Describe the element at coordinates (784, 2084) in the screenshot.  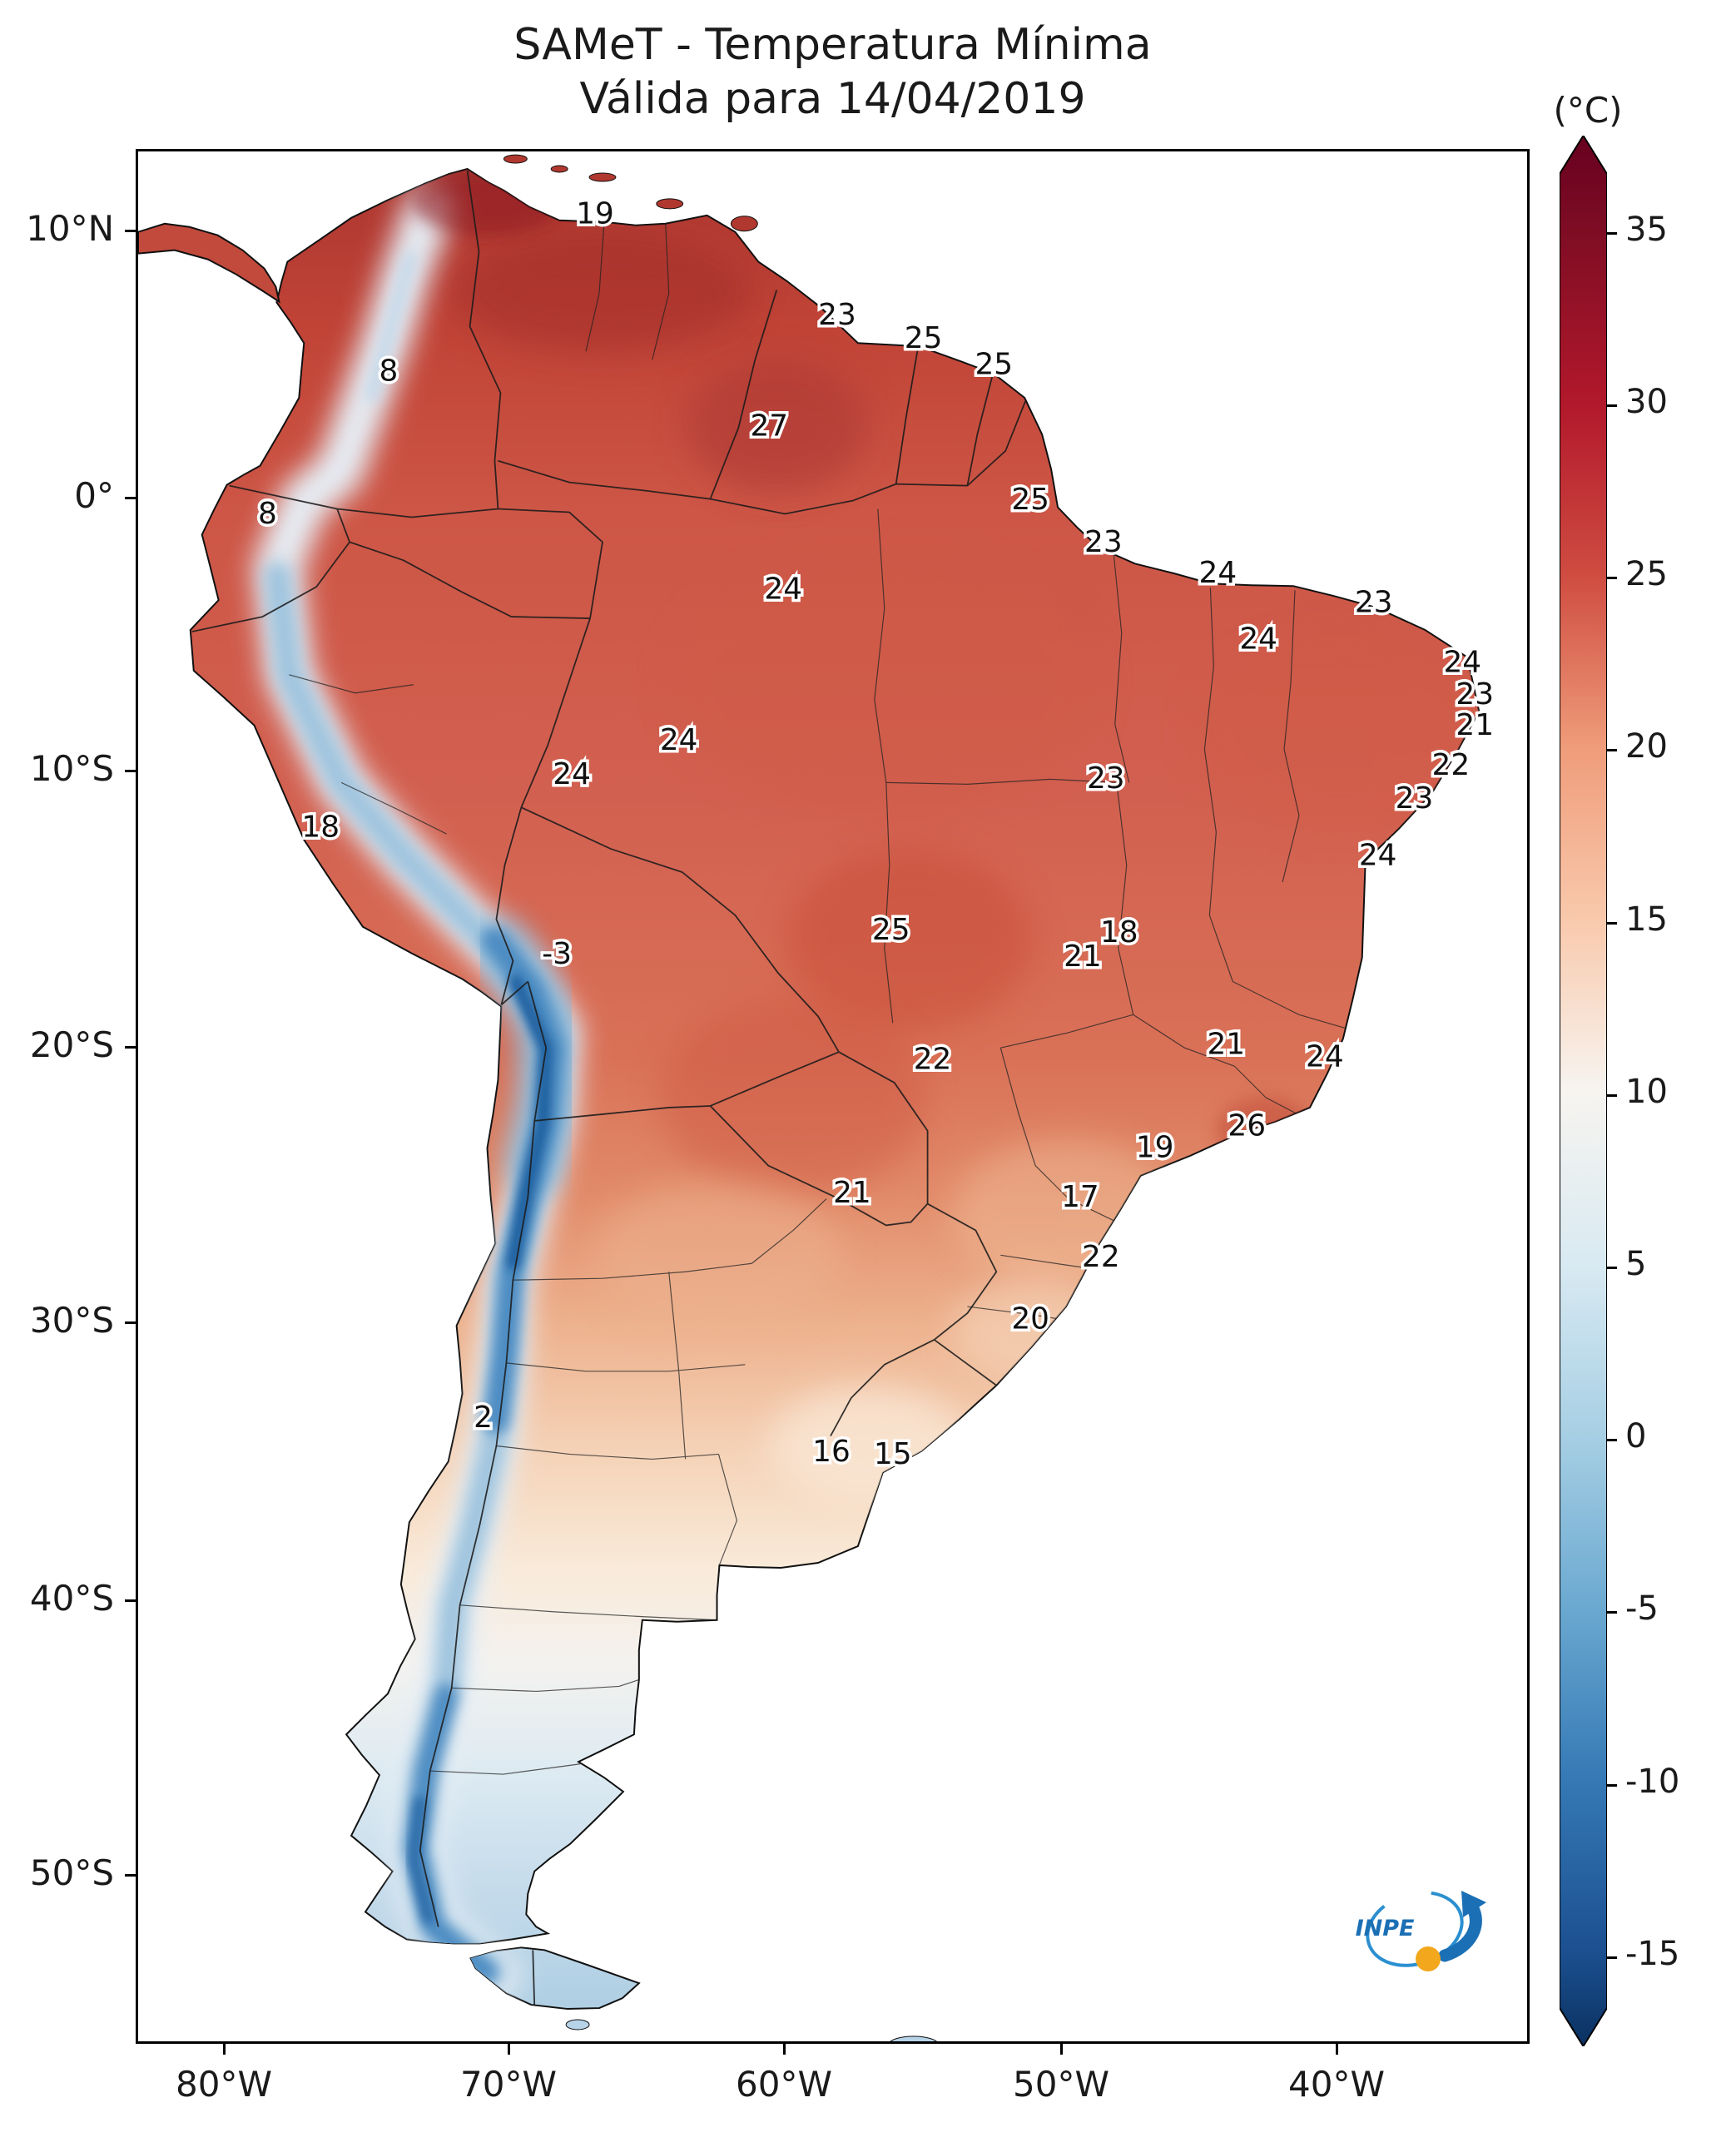
I see `x-axis-tick-label: 60°W` at that location.